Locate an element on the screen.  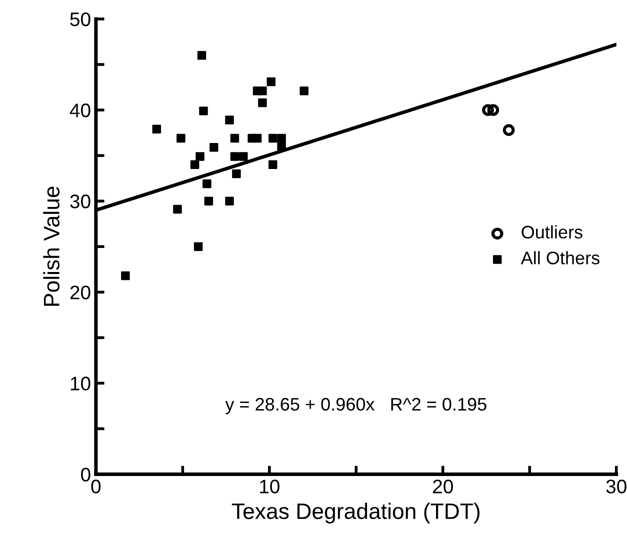
x-axis-title: Texas Degradation (TDT) is located at coordinates (356, 513).